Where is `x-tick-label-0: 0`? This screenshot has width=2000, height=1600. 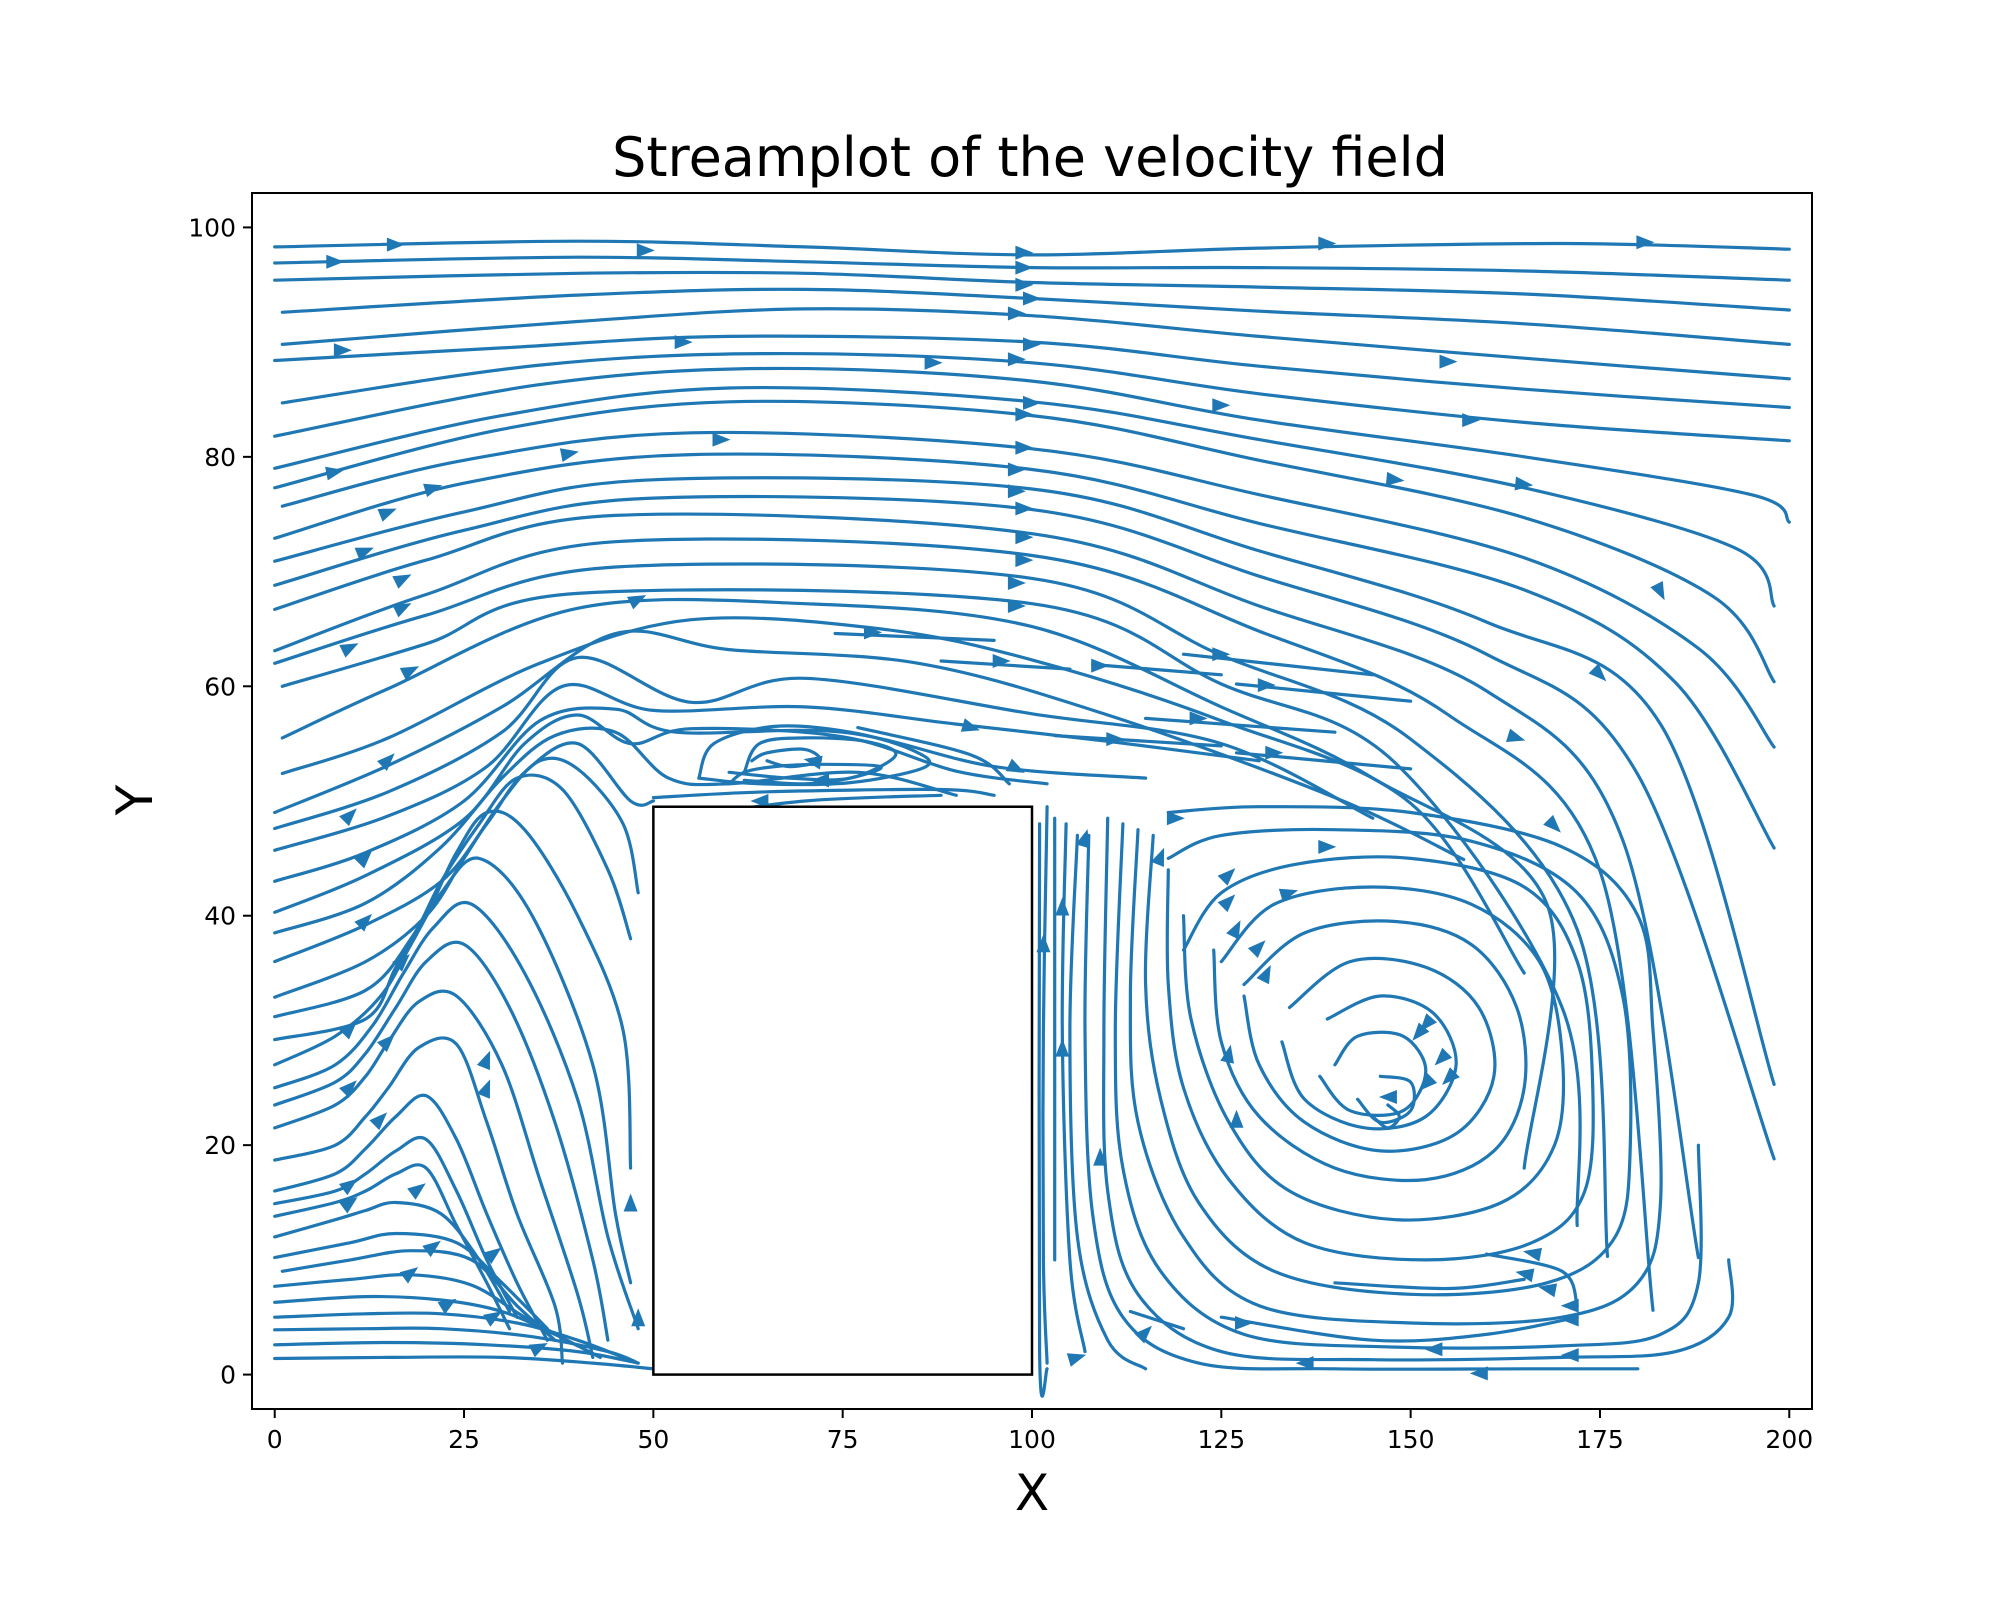 x-tick-label-0: 0 is located at coordinates (275, 1439).